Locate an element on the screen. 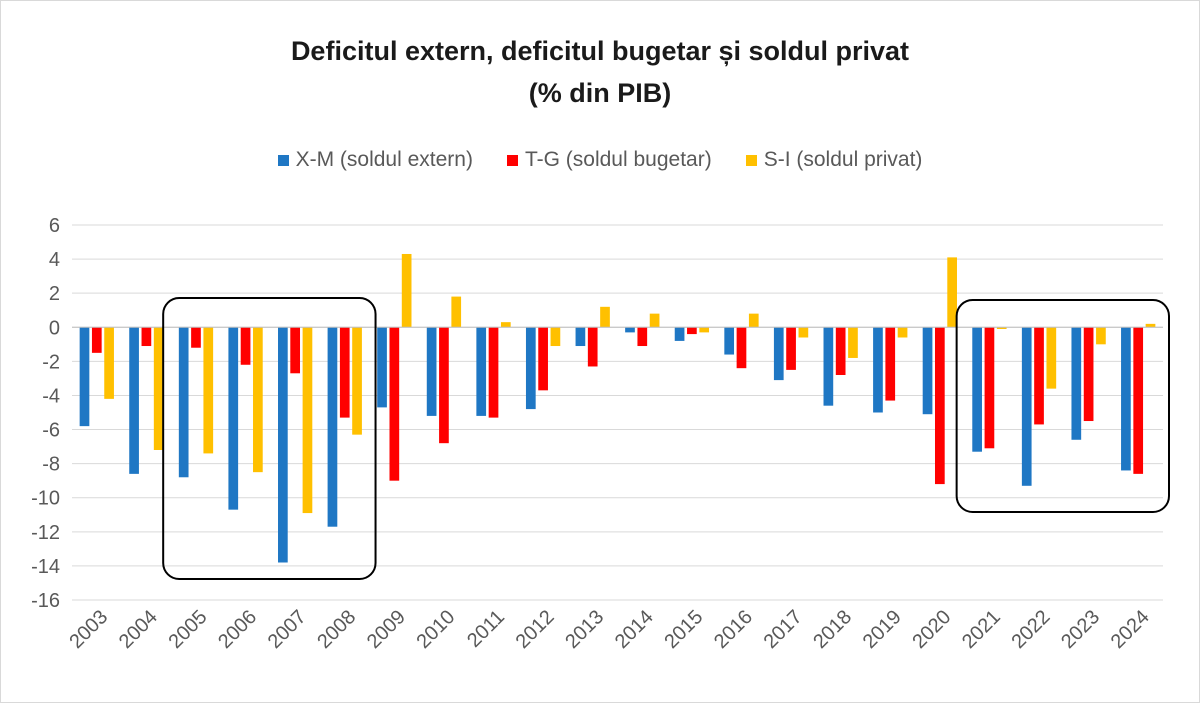  x-tick-label-2022: 2022 is located at coordinates (1031, 629).